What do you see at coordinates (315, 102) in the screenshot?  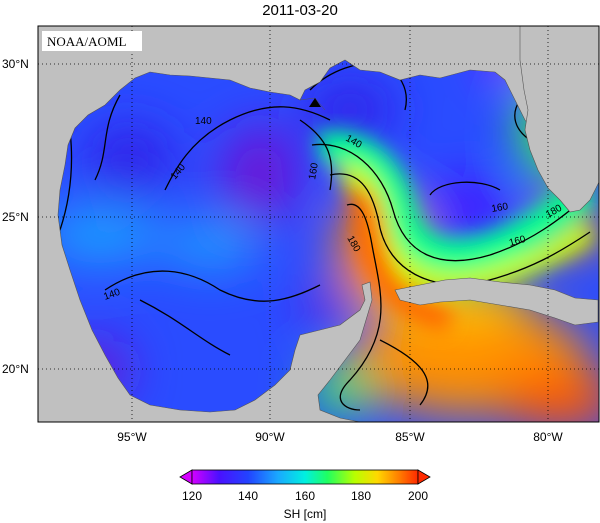 I see `station-marker` at bounding box center [315, 102].